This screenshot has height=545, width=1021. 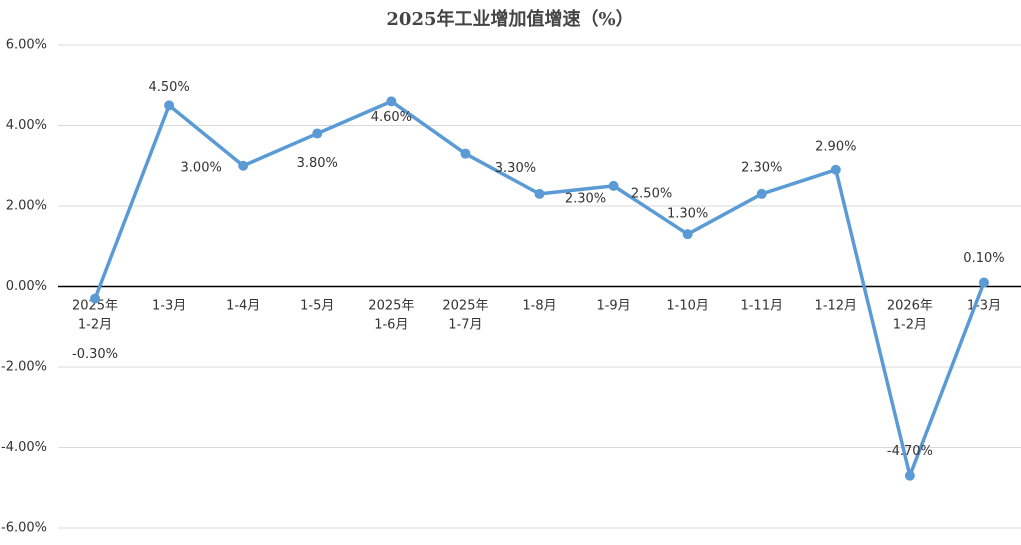 I want to click on x-tick-line: 1-5月, so click(x=317, y=305).